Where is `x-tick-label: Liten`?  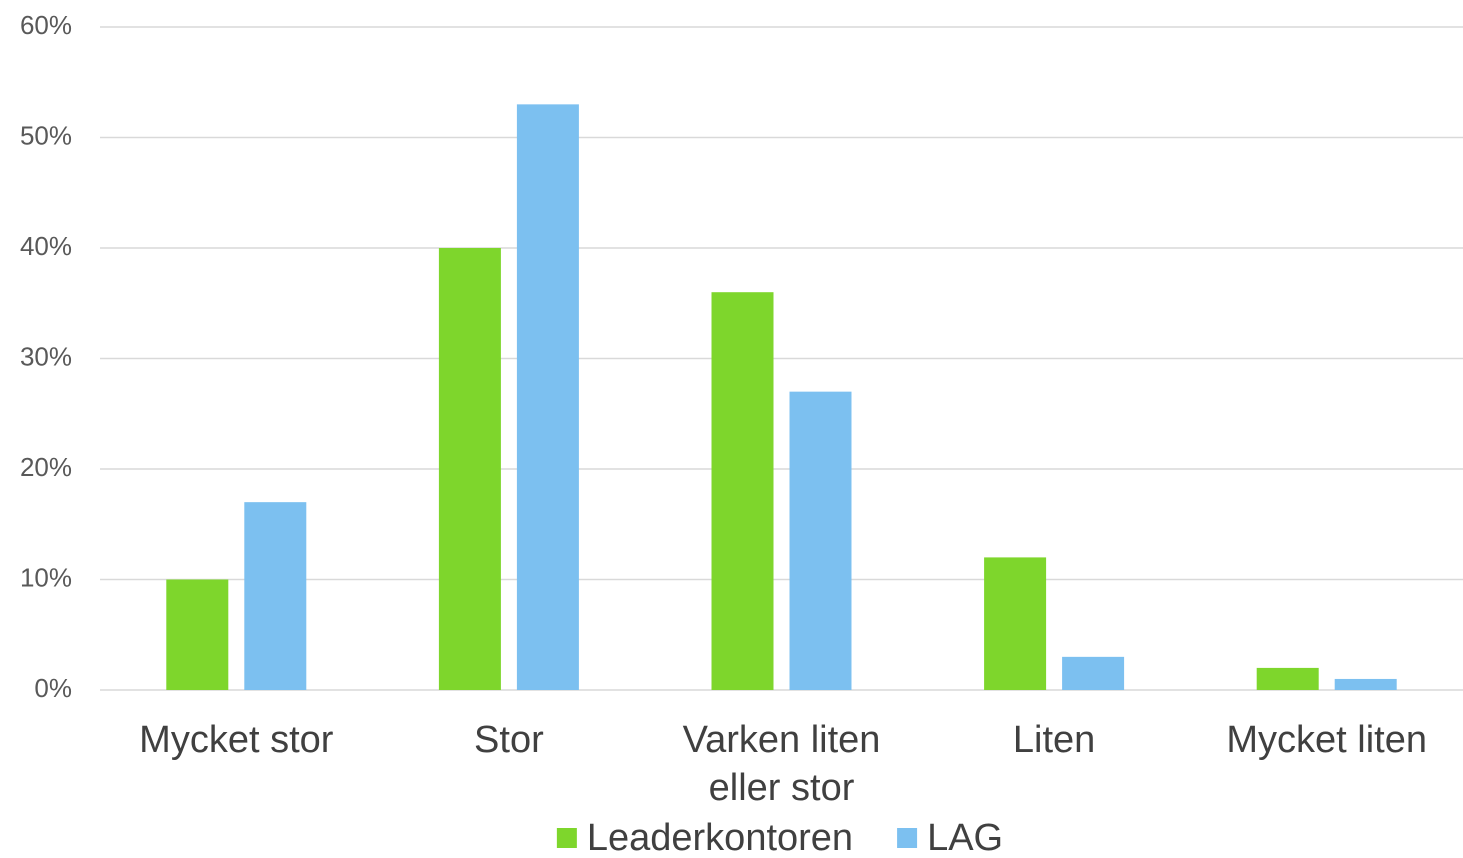
x-tick-label: Liten is located at coordinates (1054, 740).